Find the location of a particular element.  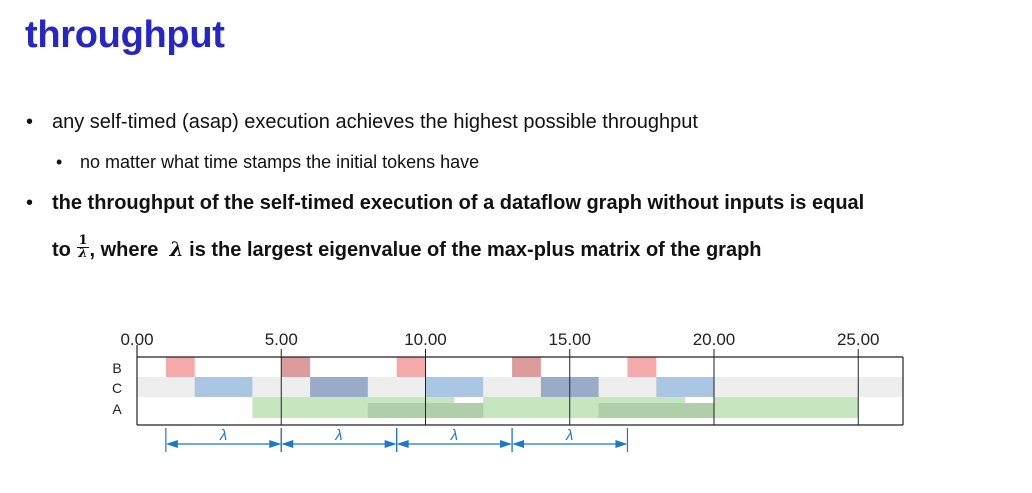

tick-label: 15.00 is located at coordinates (569, 339).